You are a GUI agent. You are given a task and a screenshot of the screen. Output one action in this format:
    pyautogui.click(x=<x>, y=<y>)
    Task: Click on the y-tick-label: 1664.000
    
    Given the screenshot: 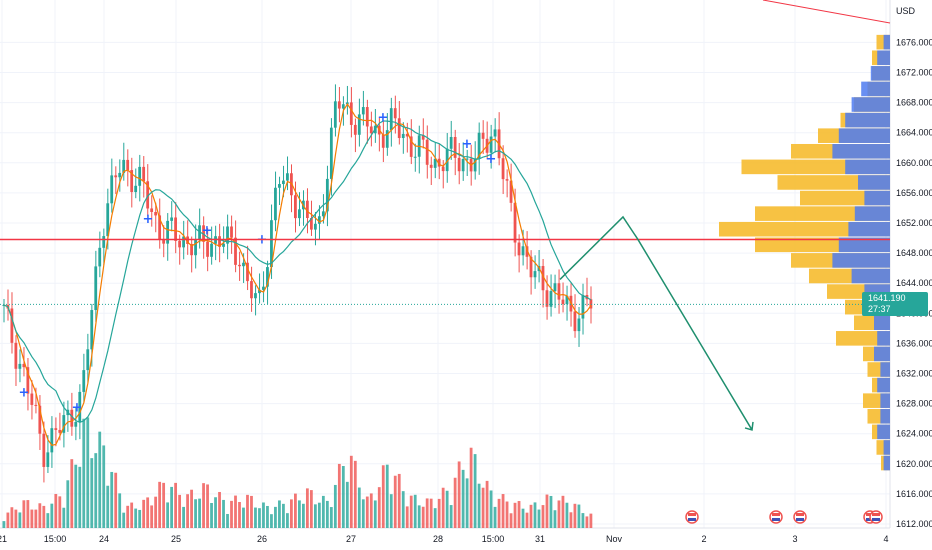 What is the action you would take?
    pyautogui.click(x=914, y=133)
    